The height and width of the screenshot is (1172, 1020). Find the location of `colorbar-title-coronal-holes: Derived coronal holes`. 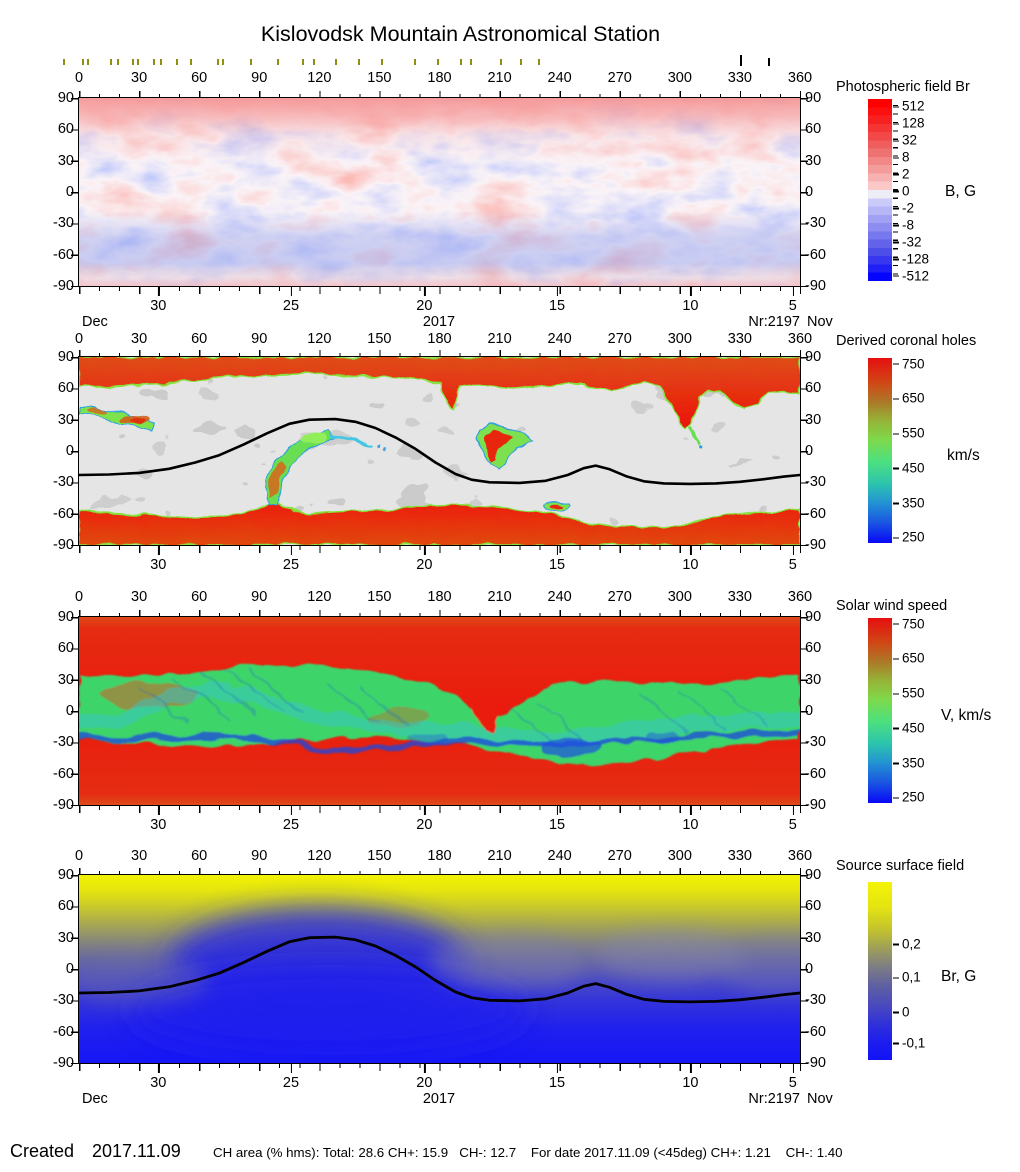

colorbar-title-coronal-holes: Derived coronal holes is located at coordinates (906, 341).